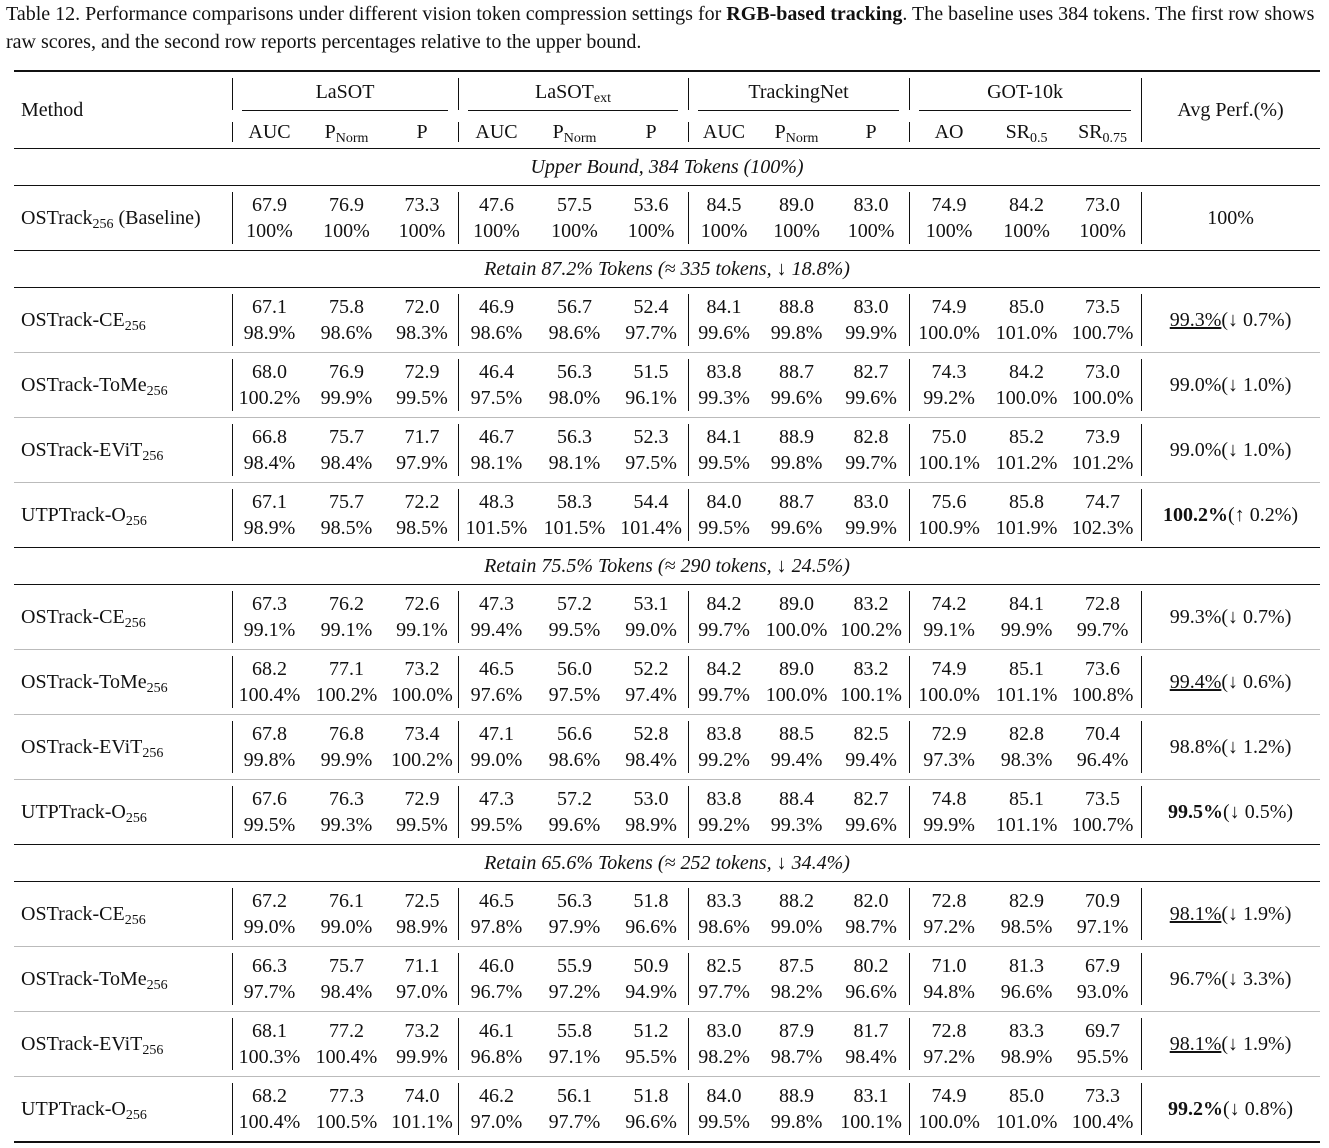 This screenshot has height=1148, width=1329. What do you see at coordinates (651, 914) in the screenshot?
I see `score-cell: 51.8 96.6%` at bounding box center [651, 914].